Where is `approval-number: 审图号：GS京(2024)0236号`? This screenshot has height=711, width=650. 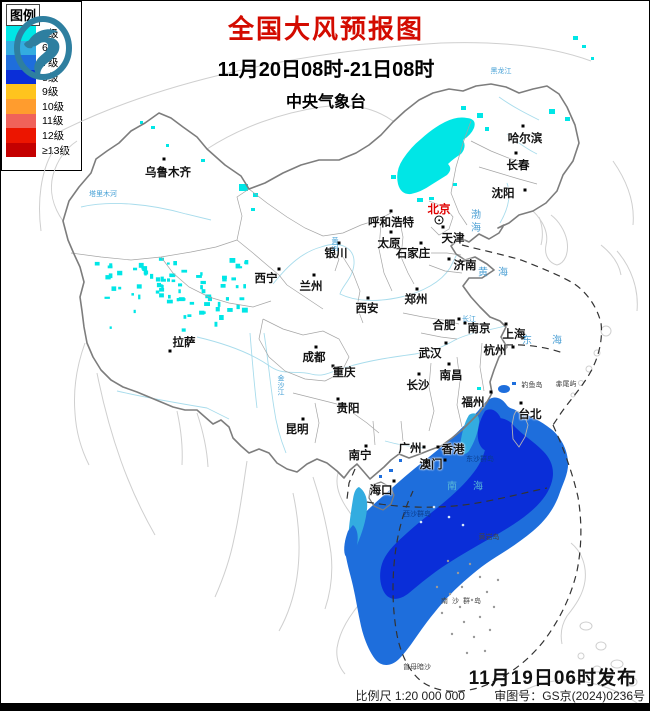
approval-number: 审图号：GS京(2024)0236号 is located at coordinates (569, 696).